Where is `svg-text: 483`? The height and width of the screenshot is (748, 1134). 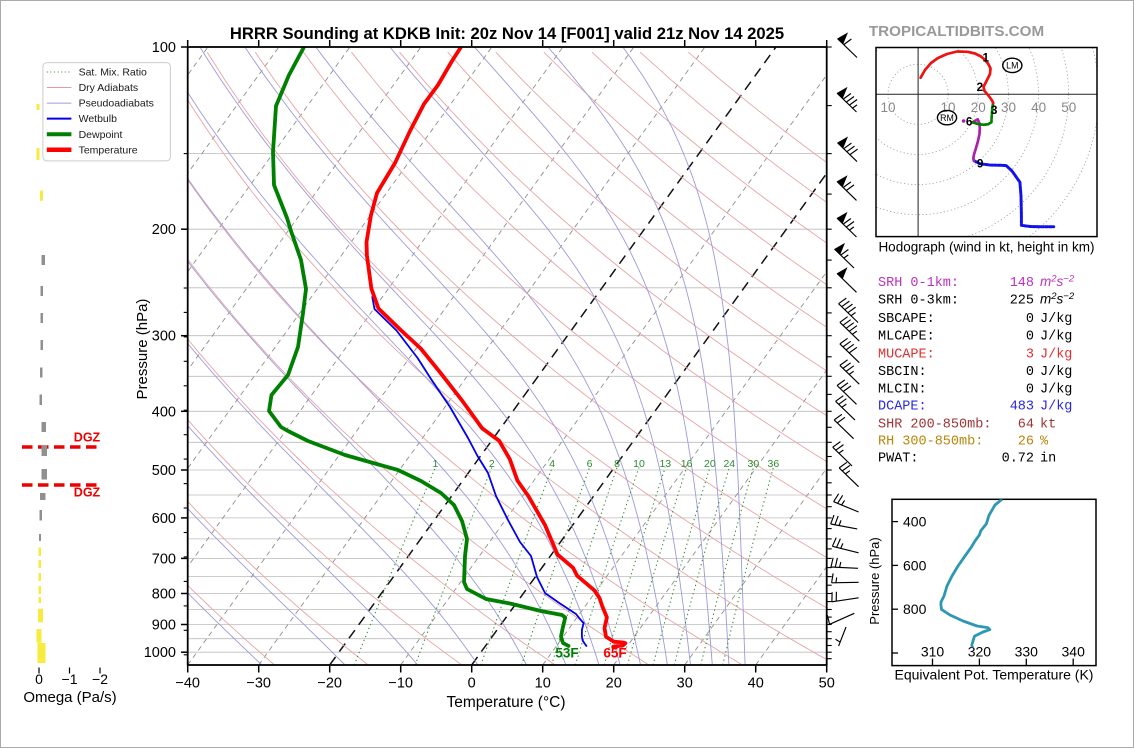 svg-text: 483 is located at coordinates (1022, 407).